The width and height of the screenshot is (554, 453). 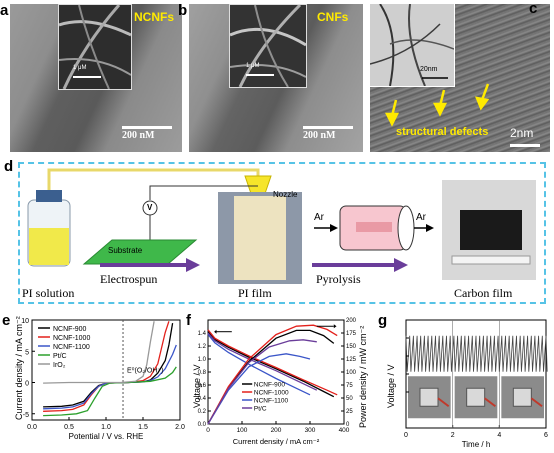 What do you see at coordinates (106, 427) in the screenshot?
I see `x-tick-label: 1.0` at bounding box center [106, 427].